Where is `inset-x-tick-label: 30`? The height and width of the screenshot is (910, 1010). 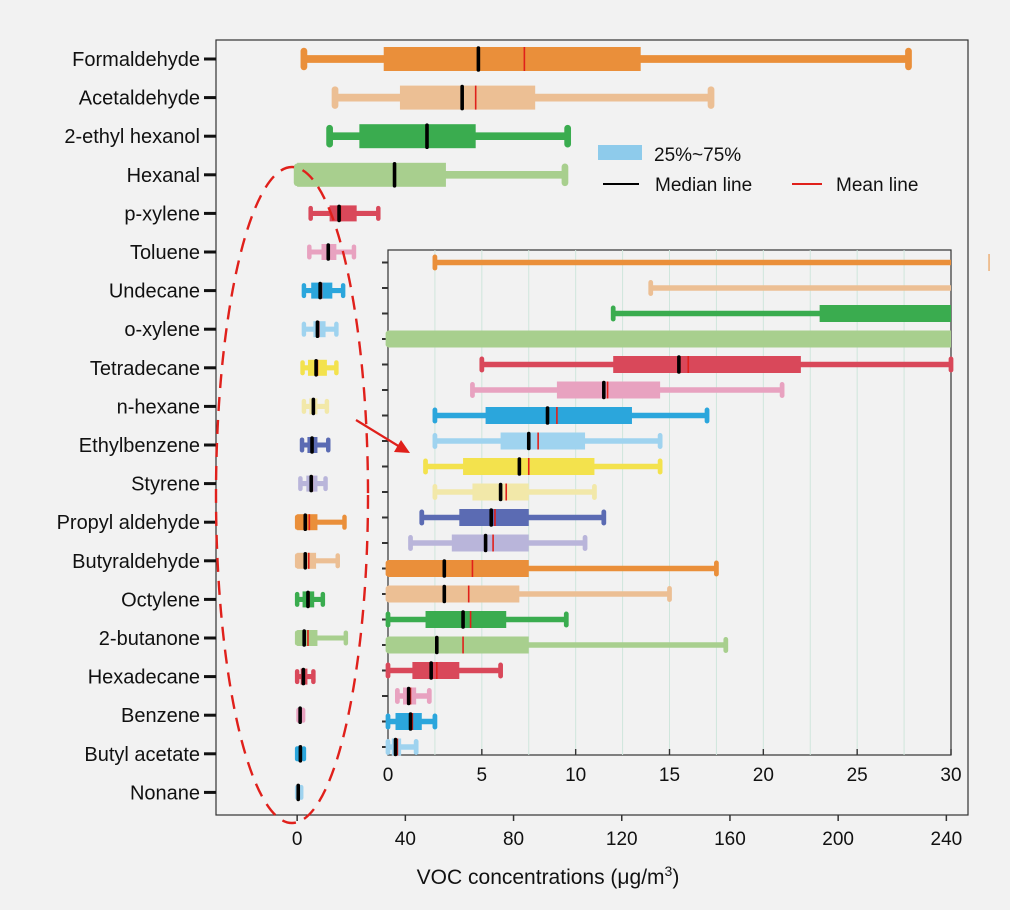
inset-x-tick-label: 30 is located at coordinates (950, 775).